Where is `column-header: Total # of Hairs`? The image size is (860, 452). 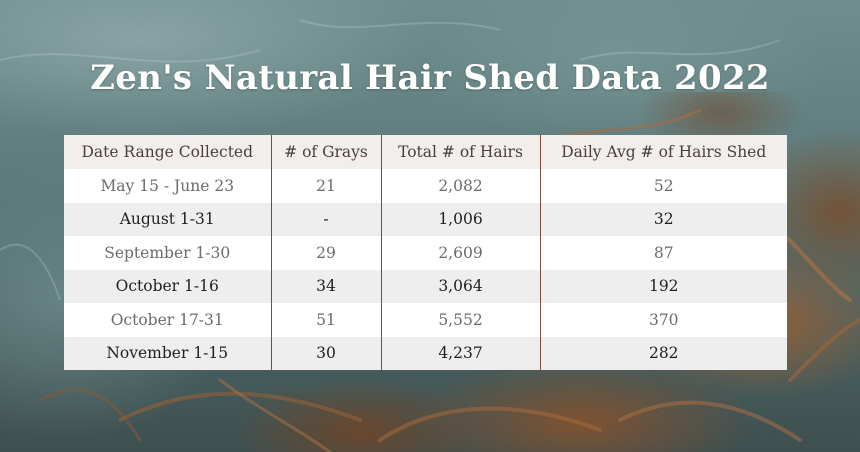
column-header: Total # of Hairs is located at coordinates (461, 152).